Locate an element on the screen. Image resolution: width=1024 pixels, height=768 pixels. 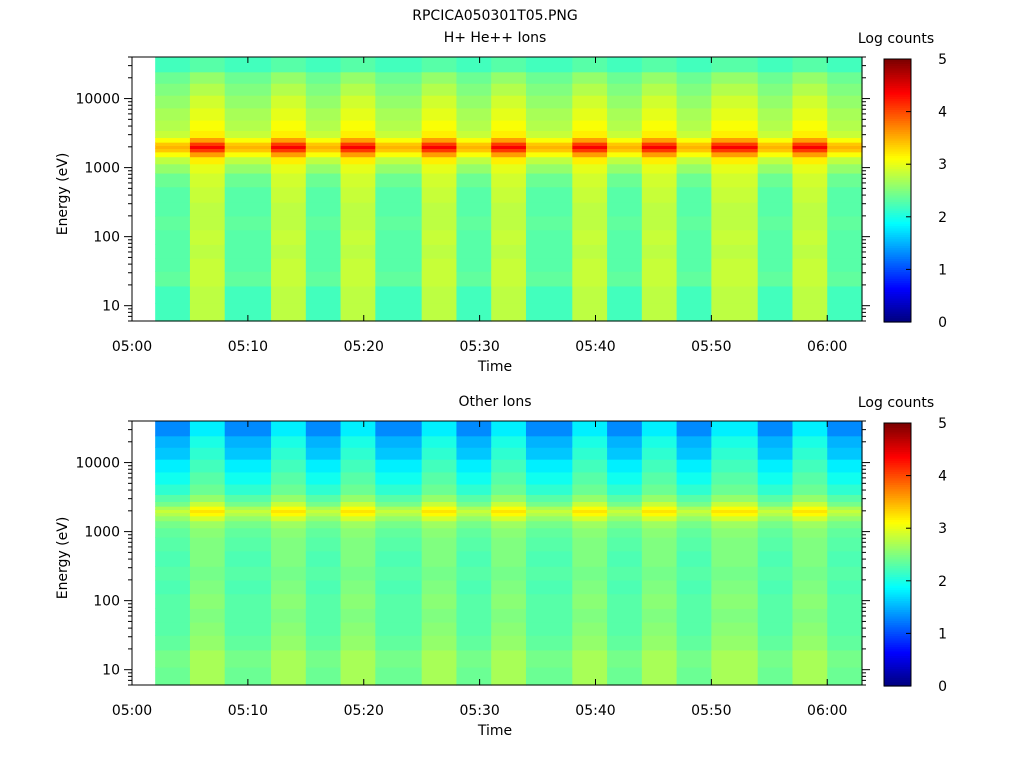
x-tick-label: 05:50 is located at coordinates (711, 711).